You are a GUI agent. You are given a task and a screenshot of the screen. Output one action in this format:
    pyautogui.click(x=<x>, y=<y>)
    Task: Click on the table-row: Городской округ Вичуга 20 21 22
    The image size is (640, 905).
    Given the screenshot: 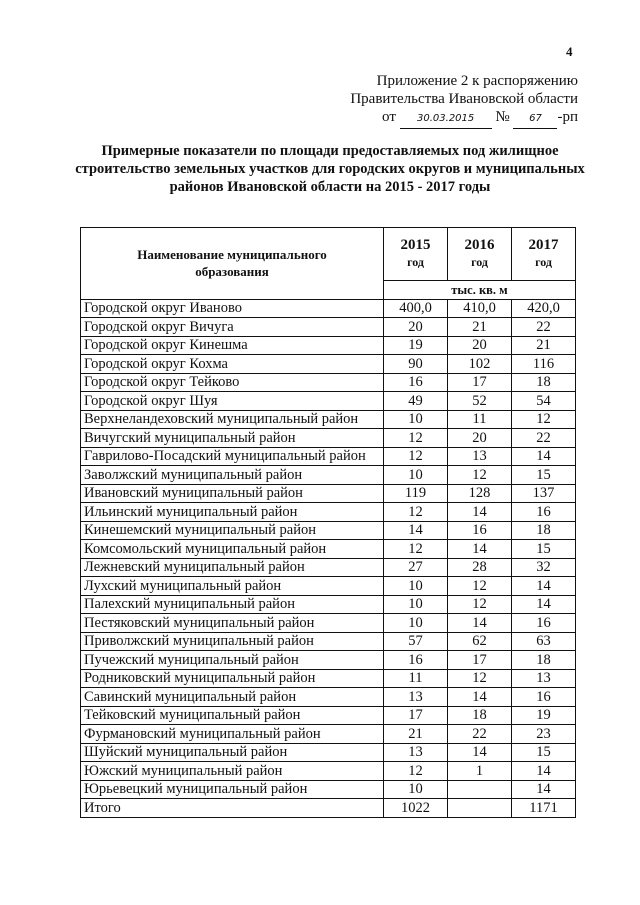 What is the action you would take?
    pyautogui.click(x=328, y=327)
    